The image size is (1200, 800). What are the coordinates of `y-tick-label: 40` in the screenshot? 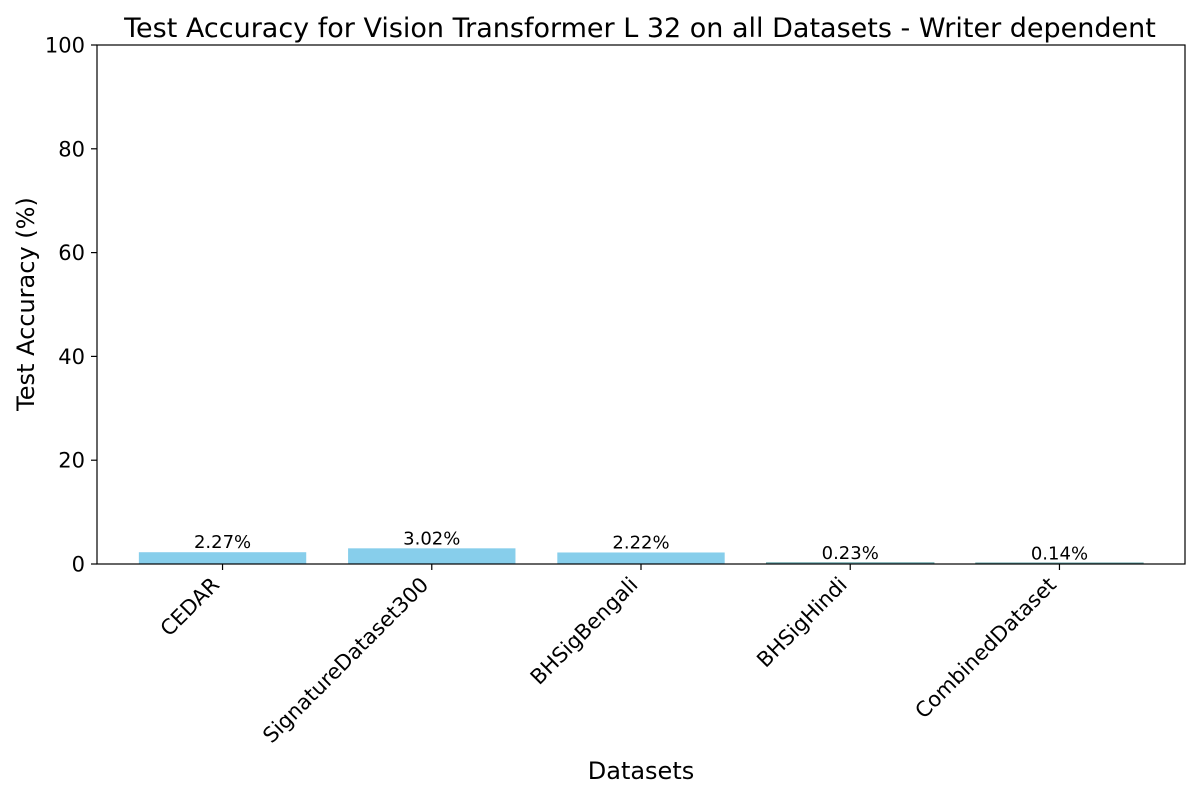 It's located at (71, 357).